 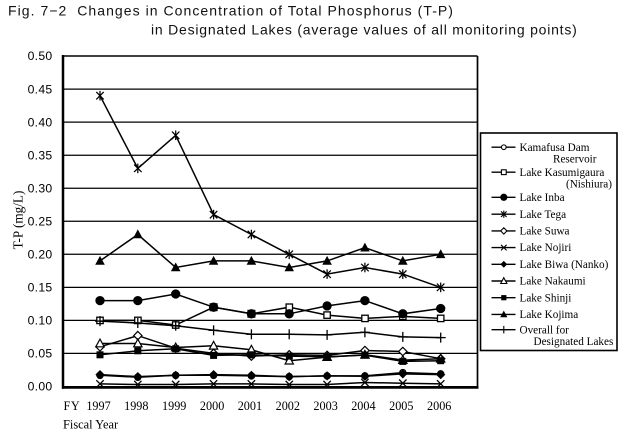 What do you see at coordinates (40, 387) in the screenshot?
I see `svg-text: 0.00` at bounding box center [40, 387].